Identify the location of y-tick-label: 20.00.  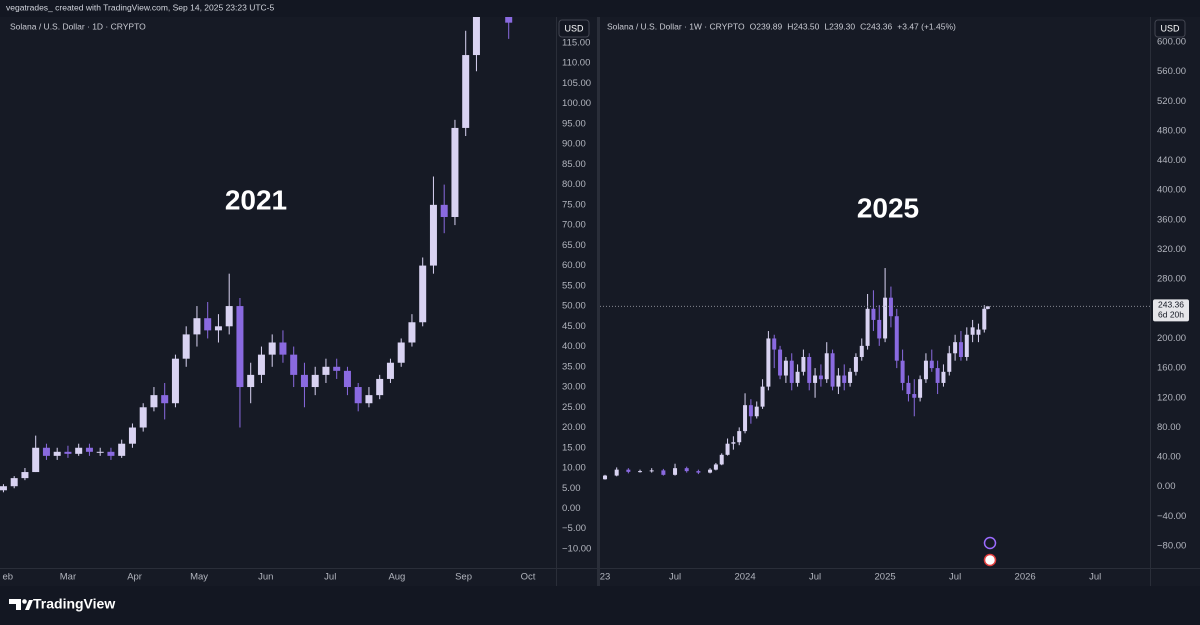
(574, 427).